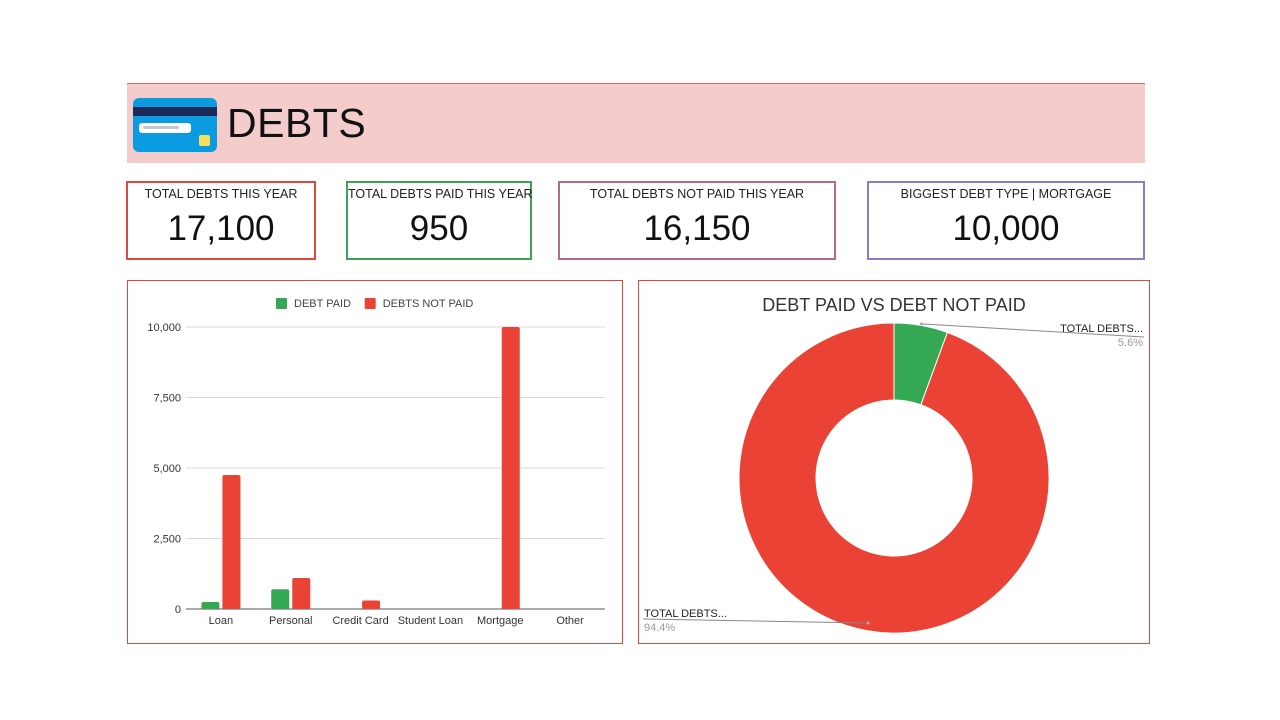 The height and width of the screenshot is (720, 1280). I want to click on y-tick-label: 0, so click(178, 610).